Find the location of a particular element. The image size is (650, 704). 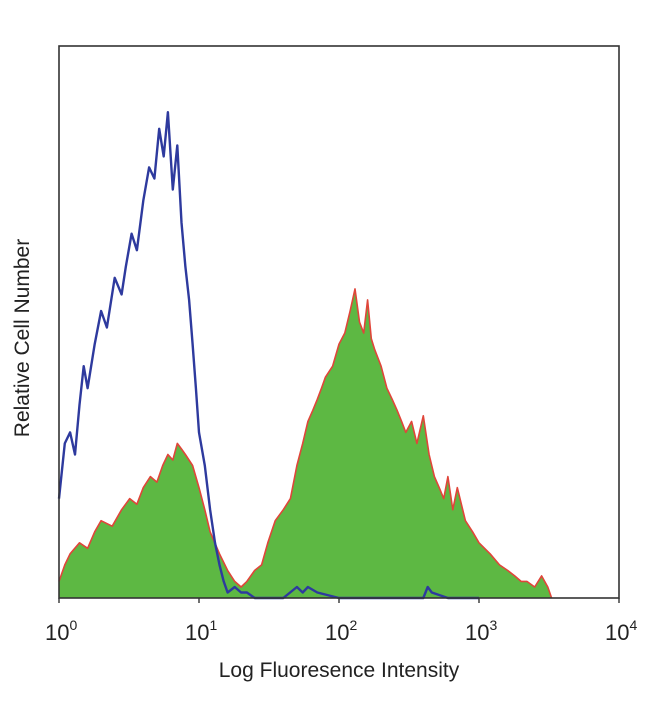

y-axis-title: Relative Cell Number is located at coordinates (22, 338).